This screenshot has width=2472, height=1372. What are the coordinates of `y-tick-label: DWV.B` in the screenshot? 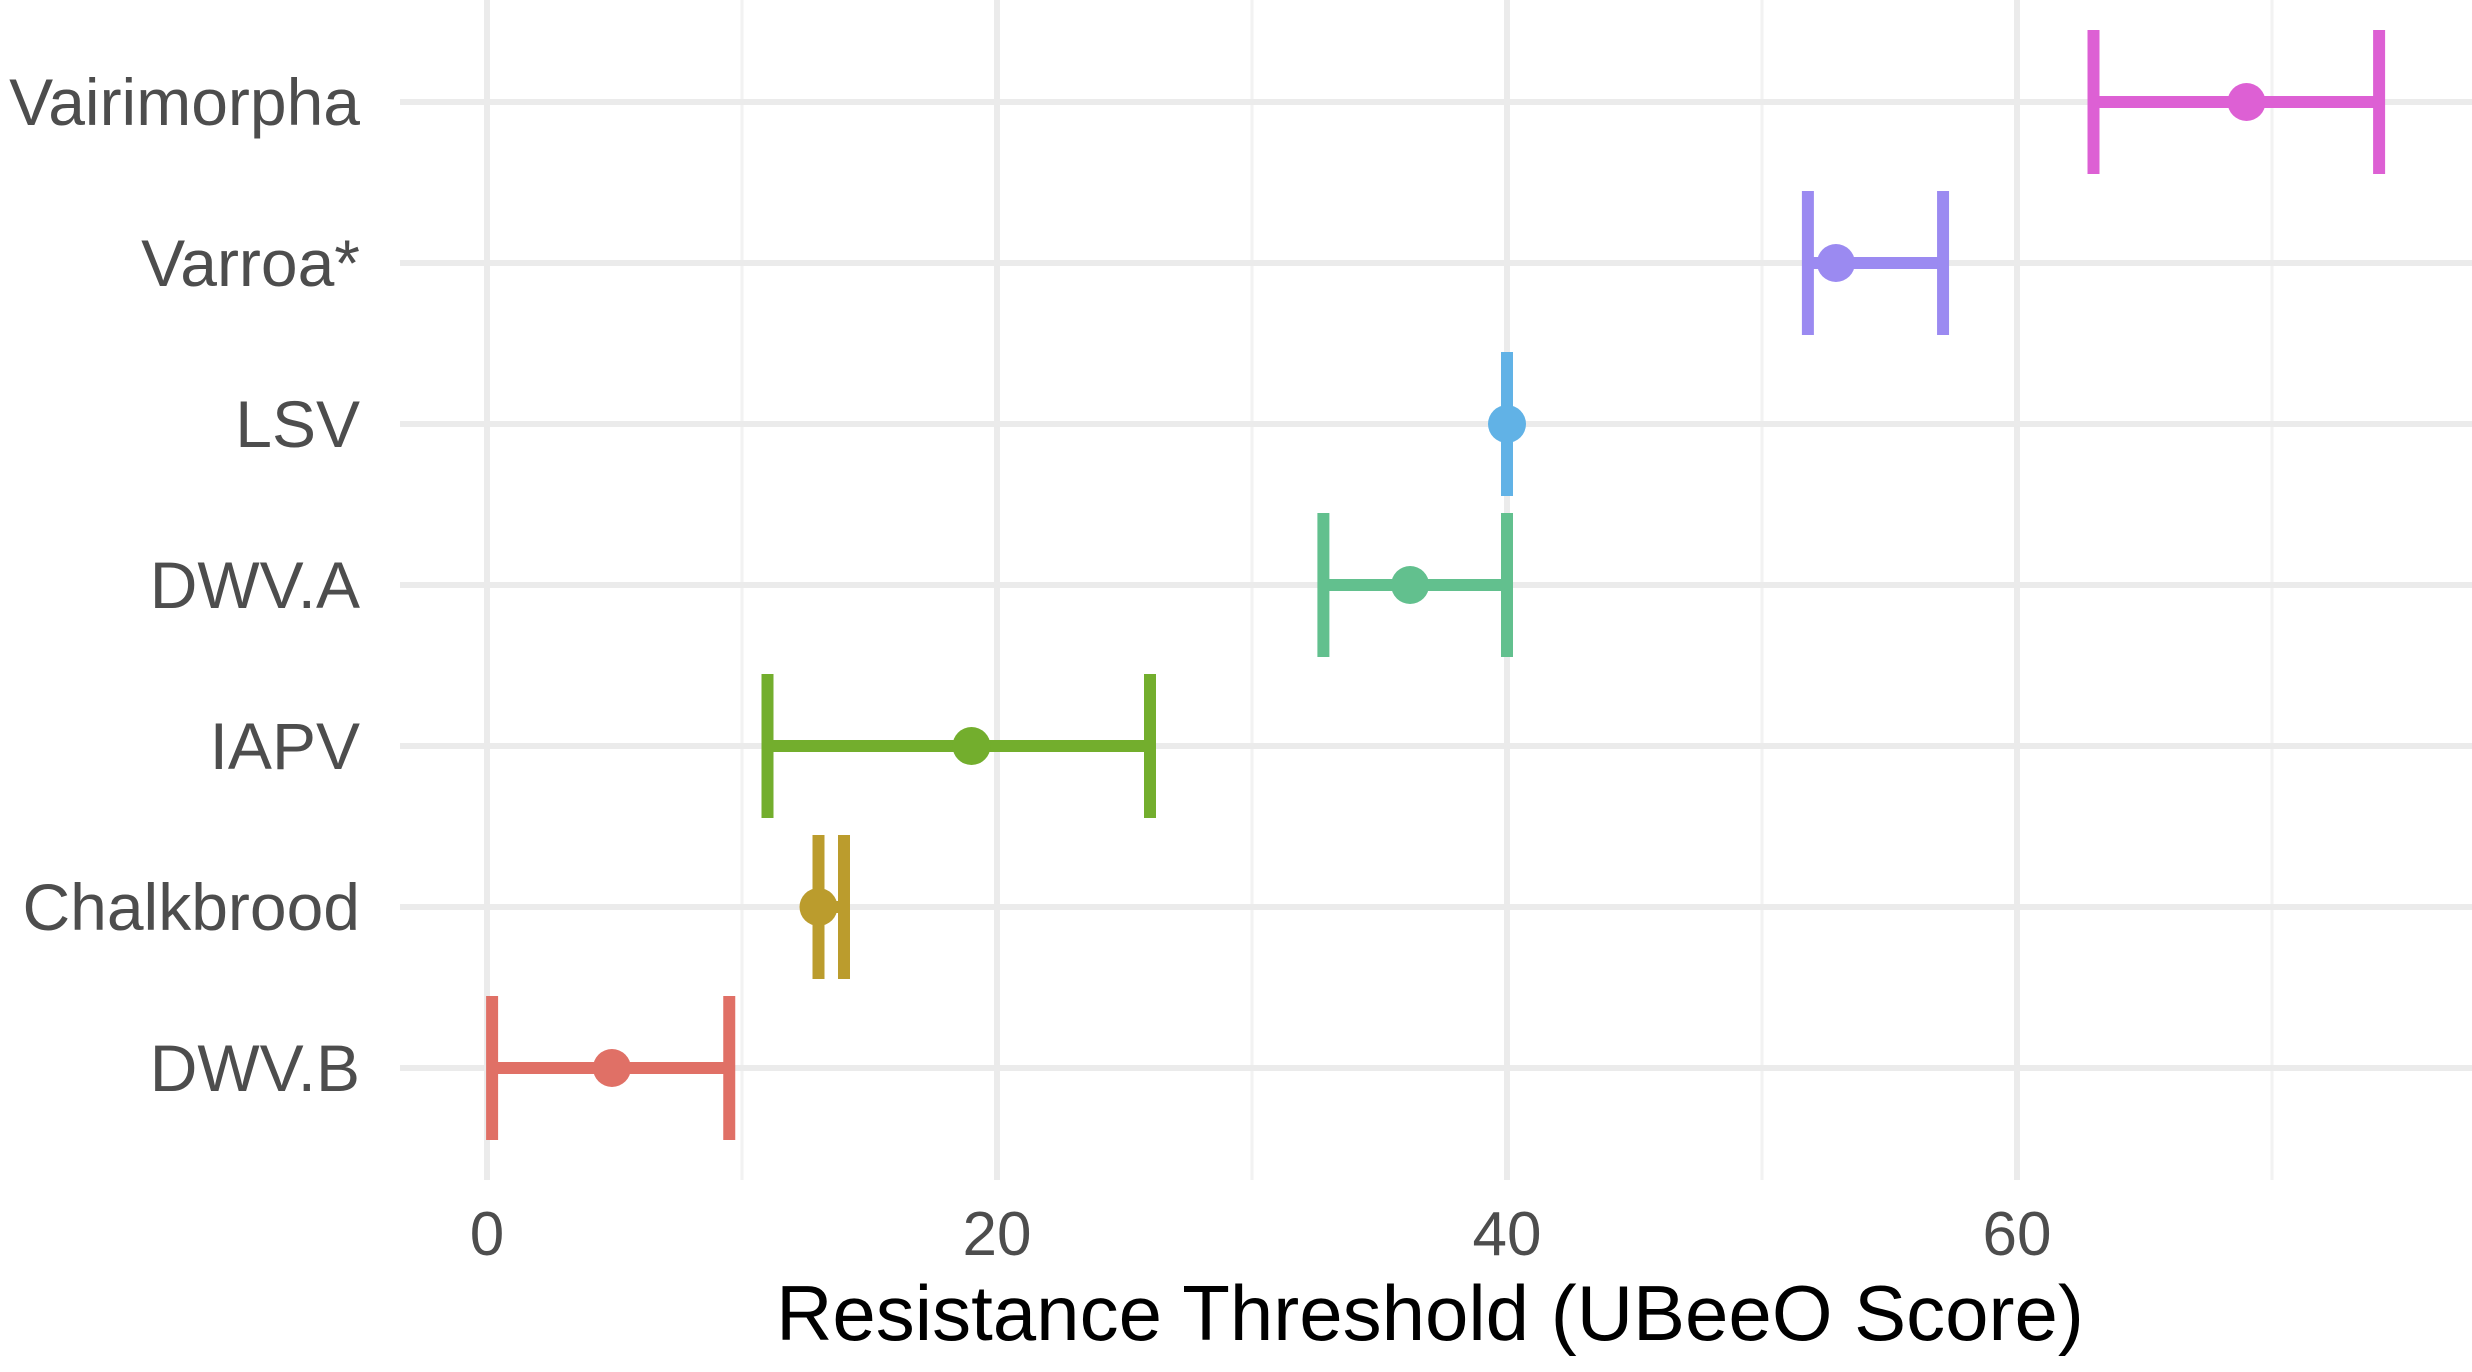 It's located at (255, 1068).